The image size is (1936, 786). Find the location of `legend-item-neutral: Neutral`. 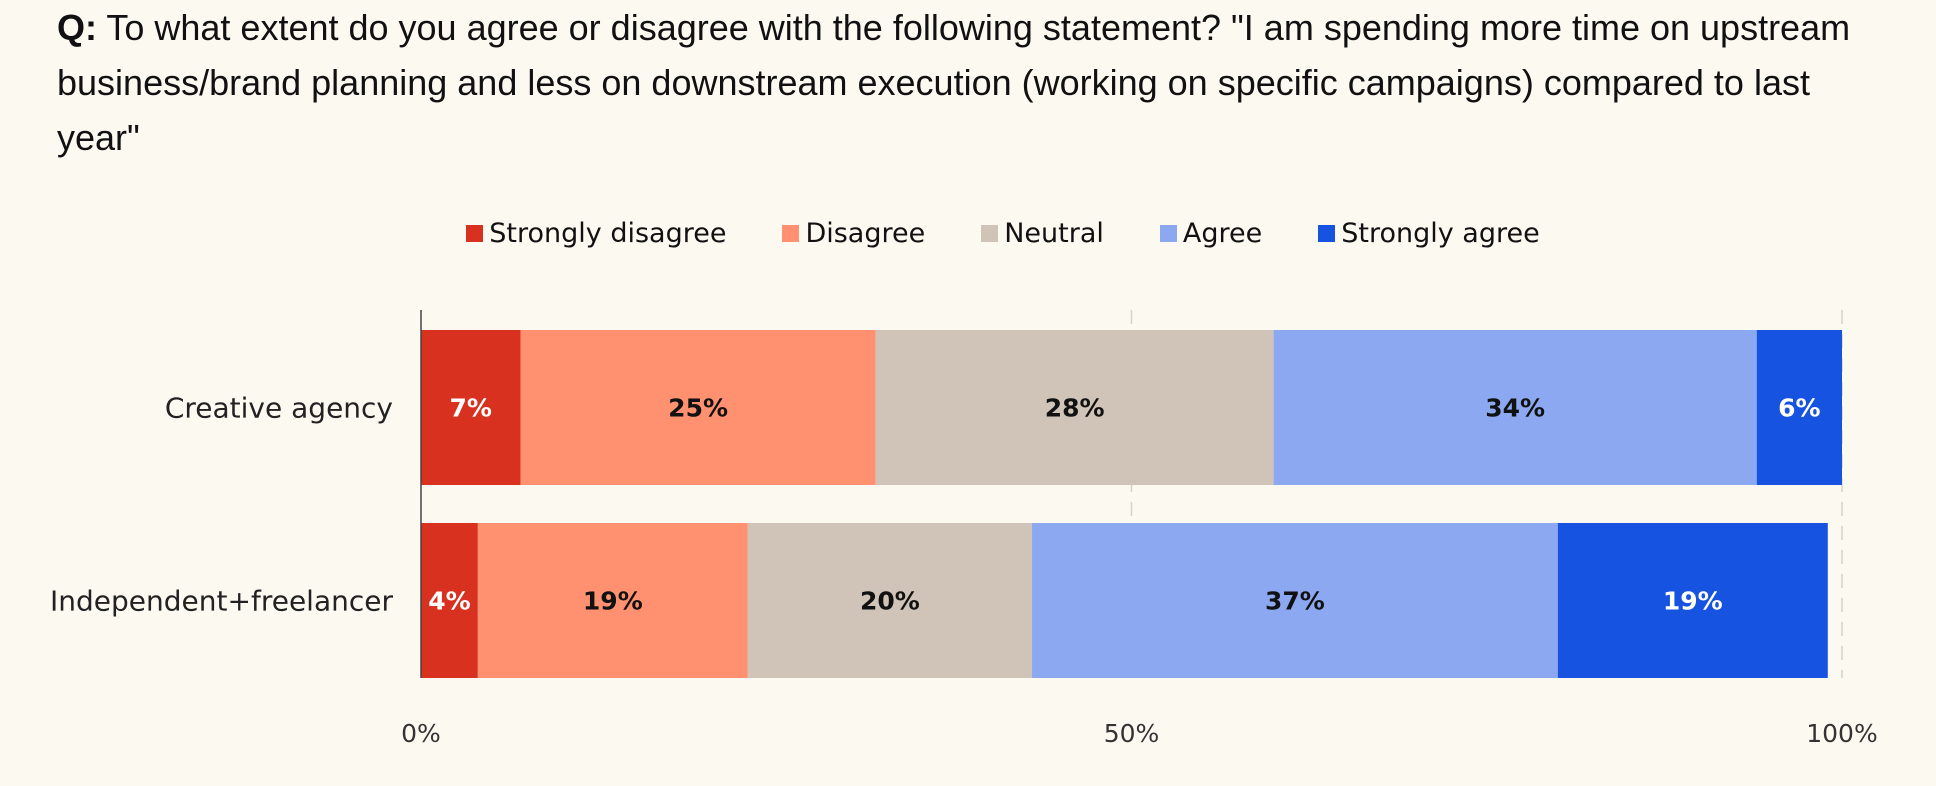

legend-item-neutral: Neutral is located at coordinates (1042, 233).